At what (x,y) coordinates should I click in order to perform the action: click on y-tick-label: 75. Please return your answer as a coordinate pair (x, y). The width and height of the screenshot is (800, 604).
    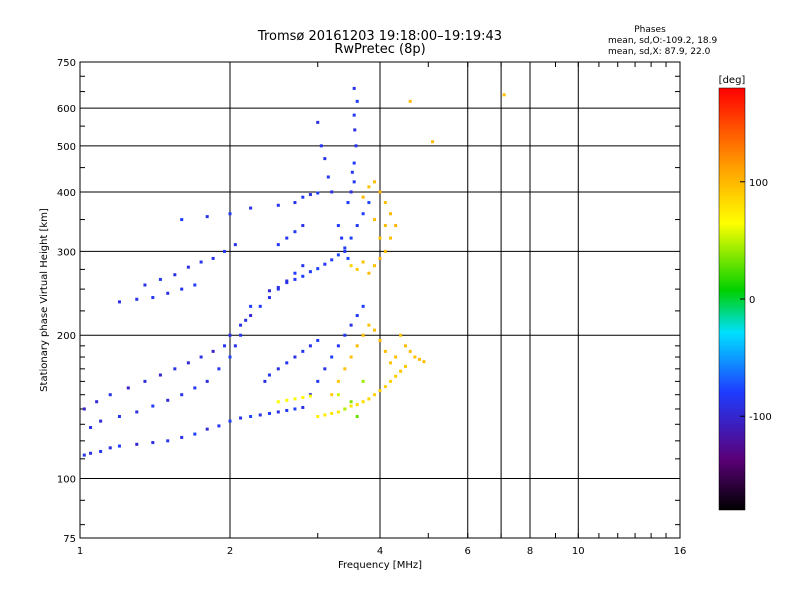
    Looking at the image, I should click on (69, 539).